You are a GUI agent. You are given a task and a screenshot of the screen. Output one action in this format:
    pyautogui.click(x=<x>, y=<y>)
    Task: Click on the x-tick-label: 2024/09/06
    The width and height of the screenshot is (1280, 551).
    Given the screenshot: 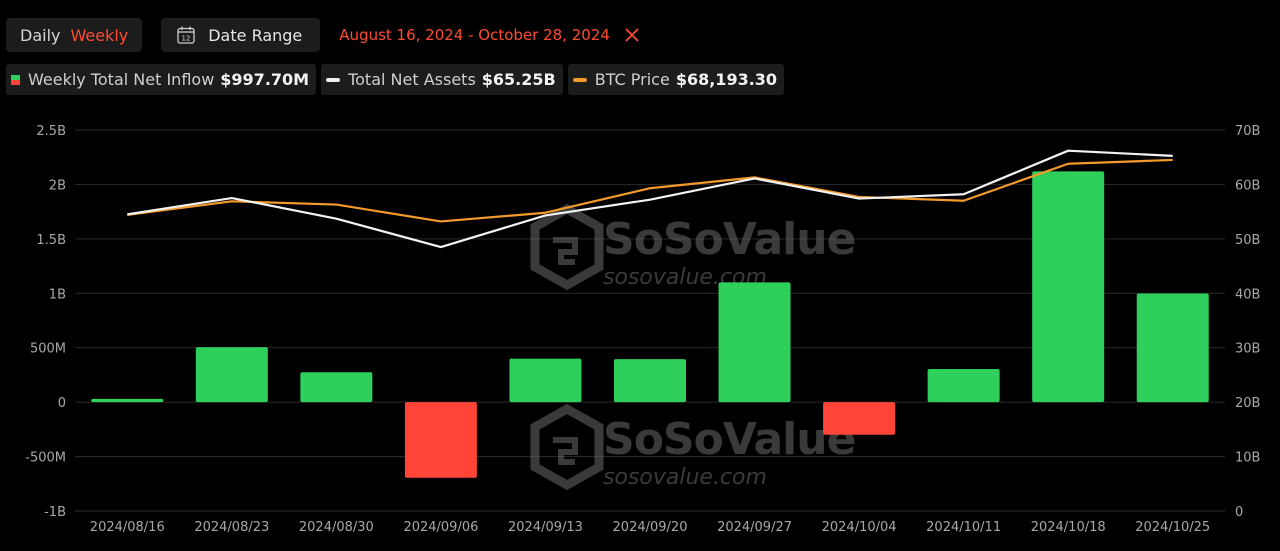 What is the action you would take?
    pyautogui.click(x=440, y=527)
    